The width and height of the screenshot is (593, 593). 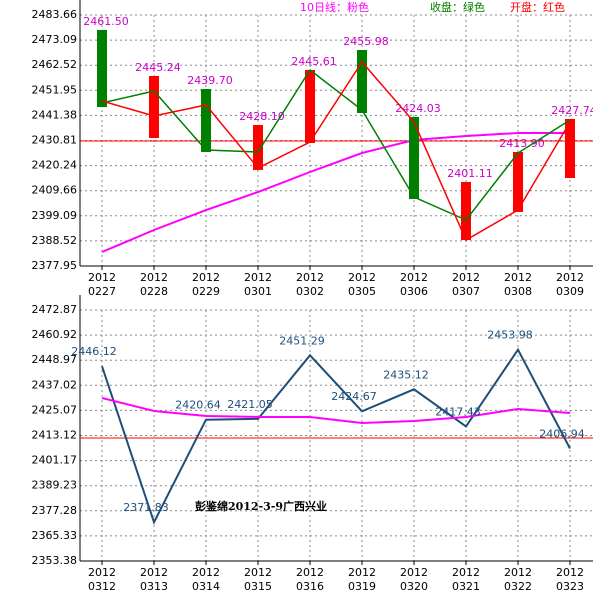 I want to click on data-label: 2421.05, so click(x=250, y=404).